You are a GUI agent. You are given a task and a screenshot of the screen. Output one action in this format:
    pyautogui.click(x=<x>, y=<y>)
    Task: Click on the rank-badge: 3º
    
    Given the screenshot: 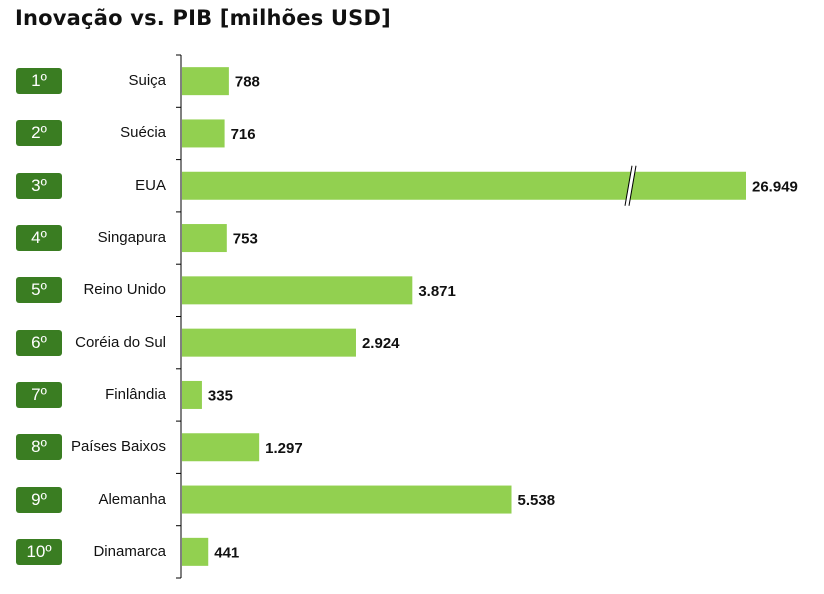 What is the action you would take?
    pyautogui.click(x=39, y=185)
    